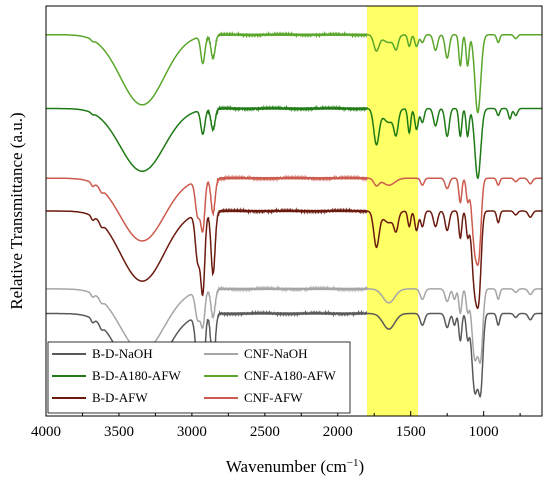 The image size is (550, 481). Describe the element at coordinates (484, 432) in the screenshot. I see `x-tick-label: 1000` at that location.